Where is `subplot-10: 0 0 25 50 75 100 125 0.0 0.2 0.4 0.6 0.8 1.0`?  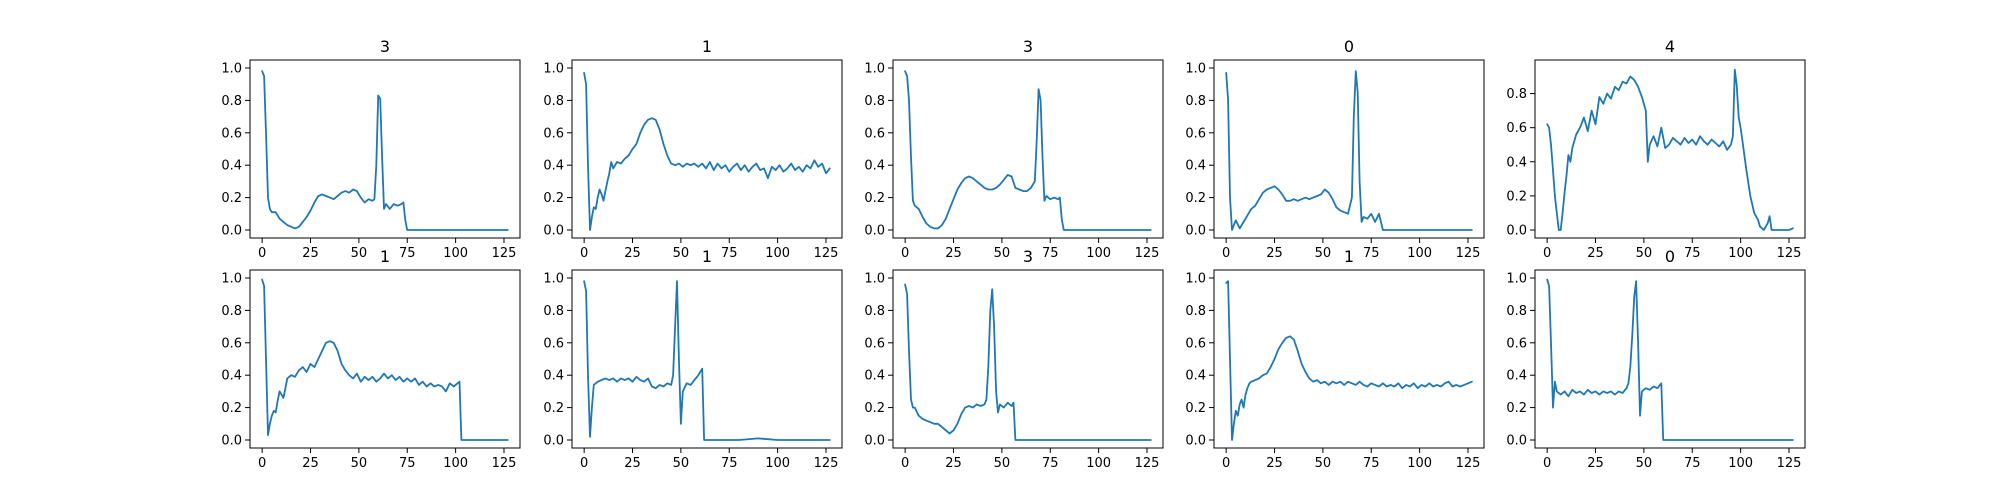
subplot-10: 0 0 25 50 75 100 125 0.0 0.2 0.4 0.6 0.8 1.0 is located at coordinates (1656, 359).